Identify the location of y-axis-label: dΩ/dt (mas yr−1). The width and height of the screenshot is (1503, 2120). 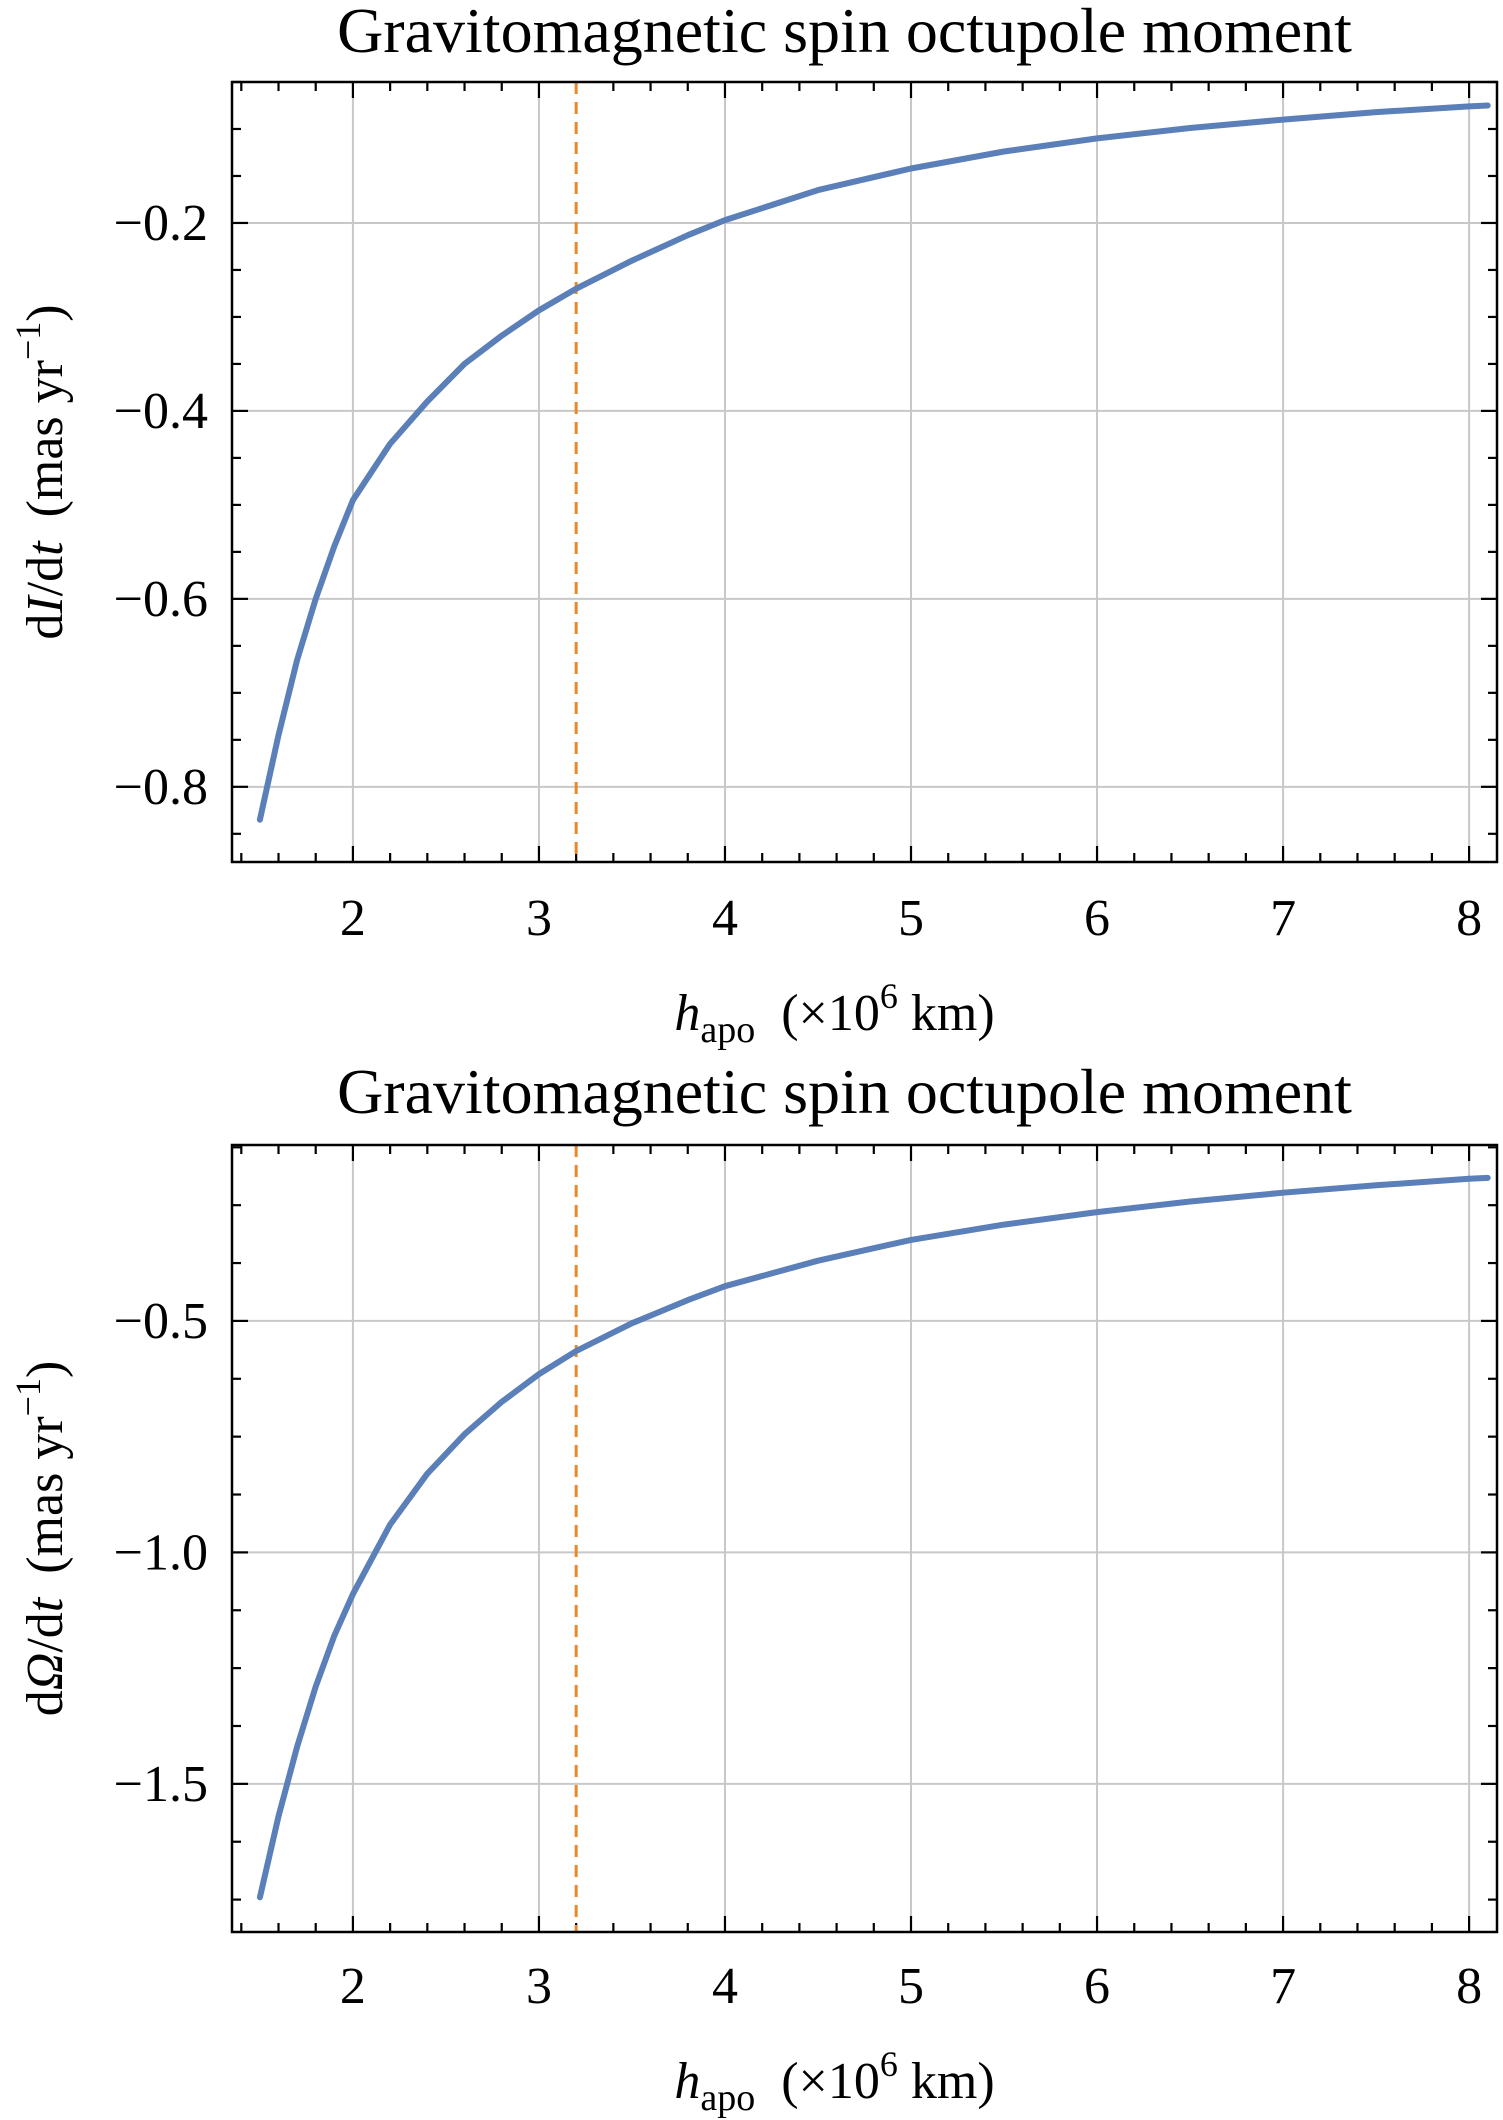
(41, 1539).